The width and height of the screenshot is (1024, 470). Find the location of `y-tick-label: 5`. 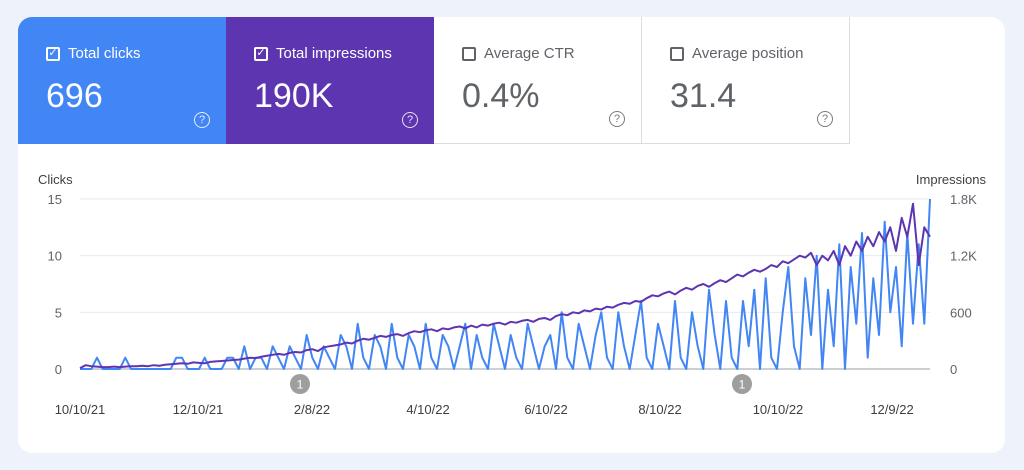

y-tick-label: 5 is located at coordinates (58, 312).